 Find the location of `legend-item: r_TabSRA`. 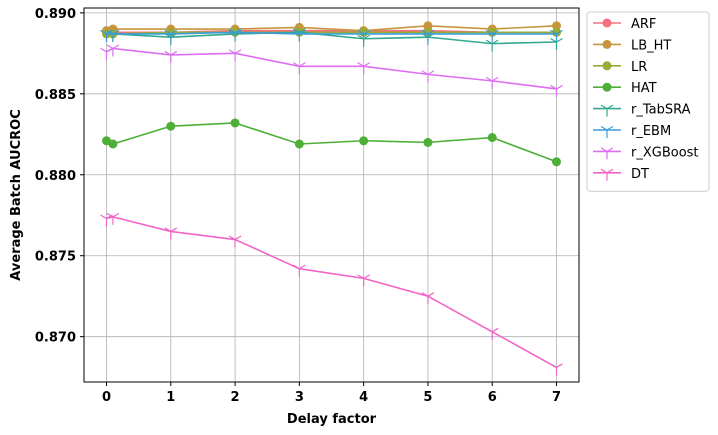

legend-item: r_TabSRA is located at coordinates (642, 110).